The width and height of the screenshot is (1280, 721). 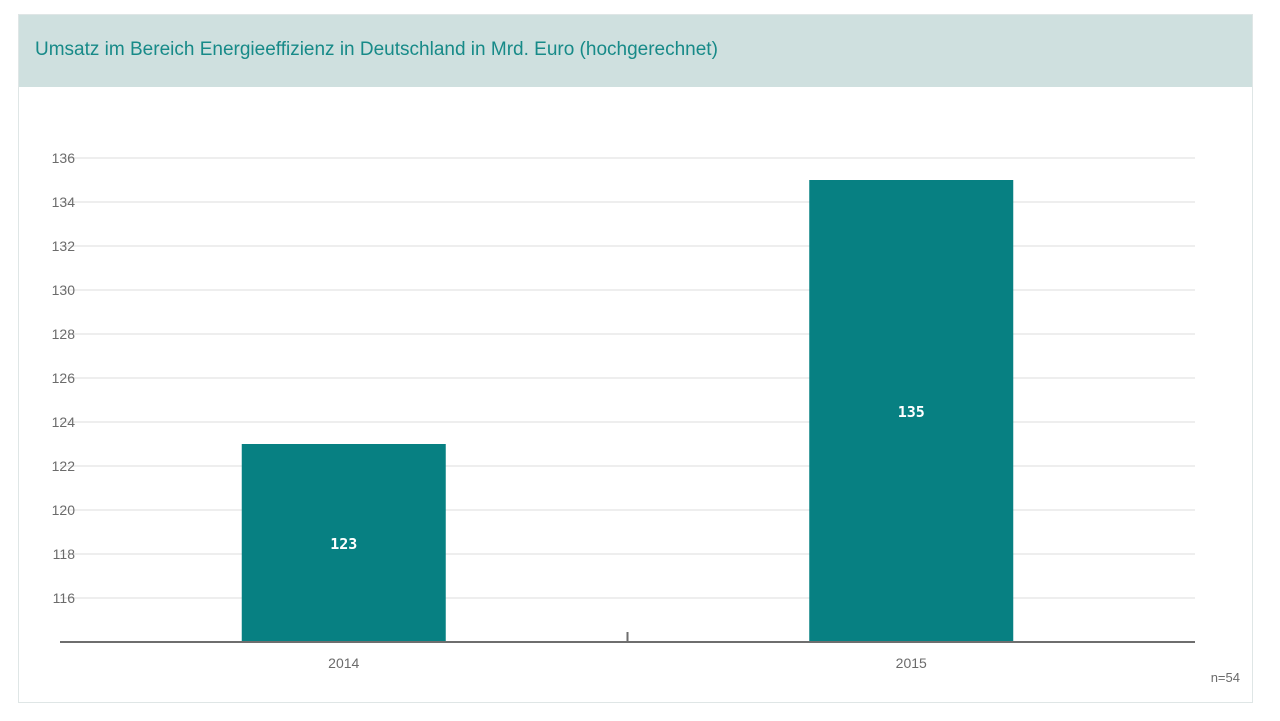 I want to click on x-tick-label: 2015, so click(x=911, y=663).